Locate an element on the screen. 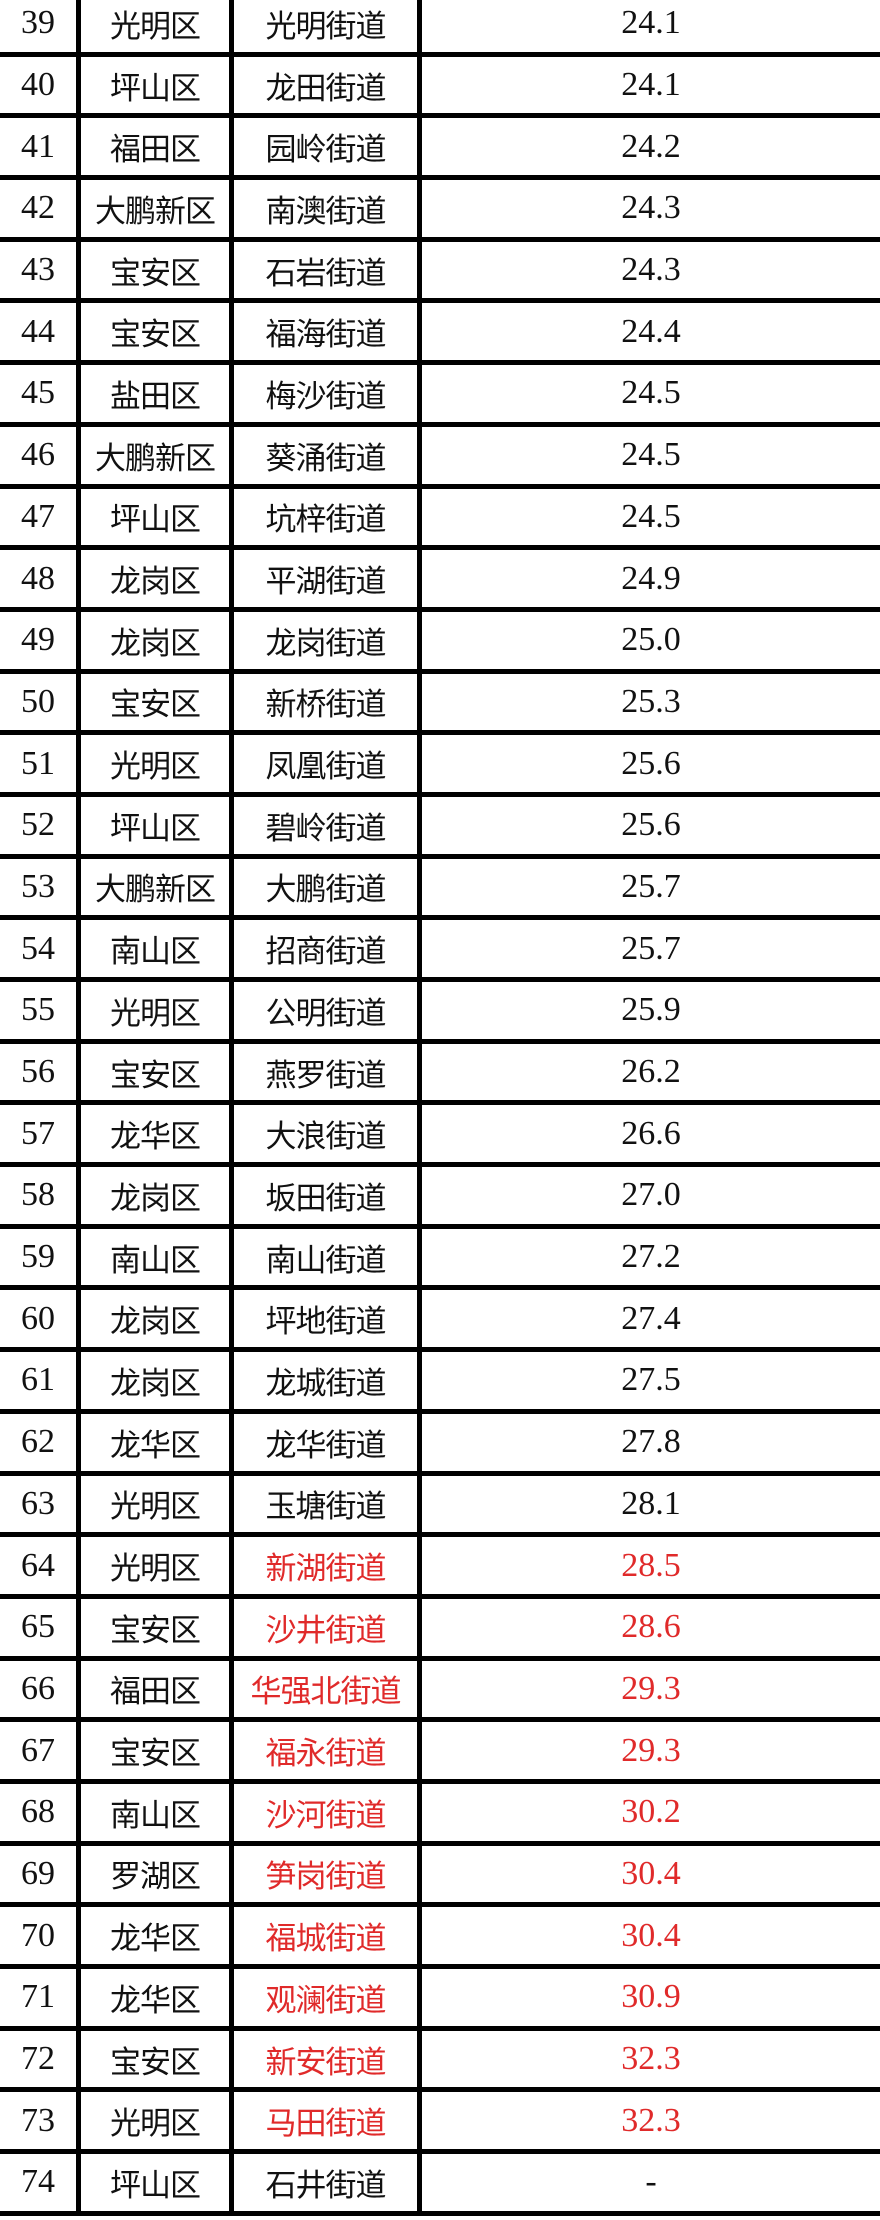 This screenshot has height=2220, width=880. table-row: 62 龙华区 龙华街道 27.8 is located at coordinates (440, 1444).